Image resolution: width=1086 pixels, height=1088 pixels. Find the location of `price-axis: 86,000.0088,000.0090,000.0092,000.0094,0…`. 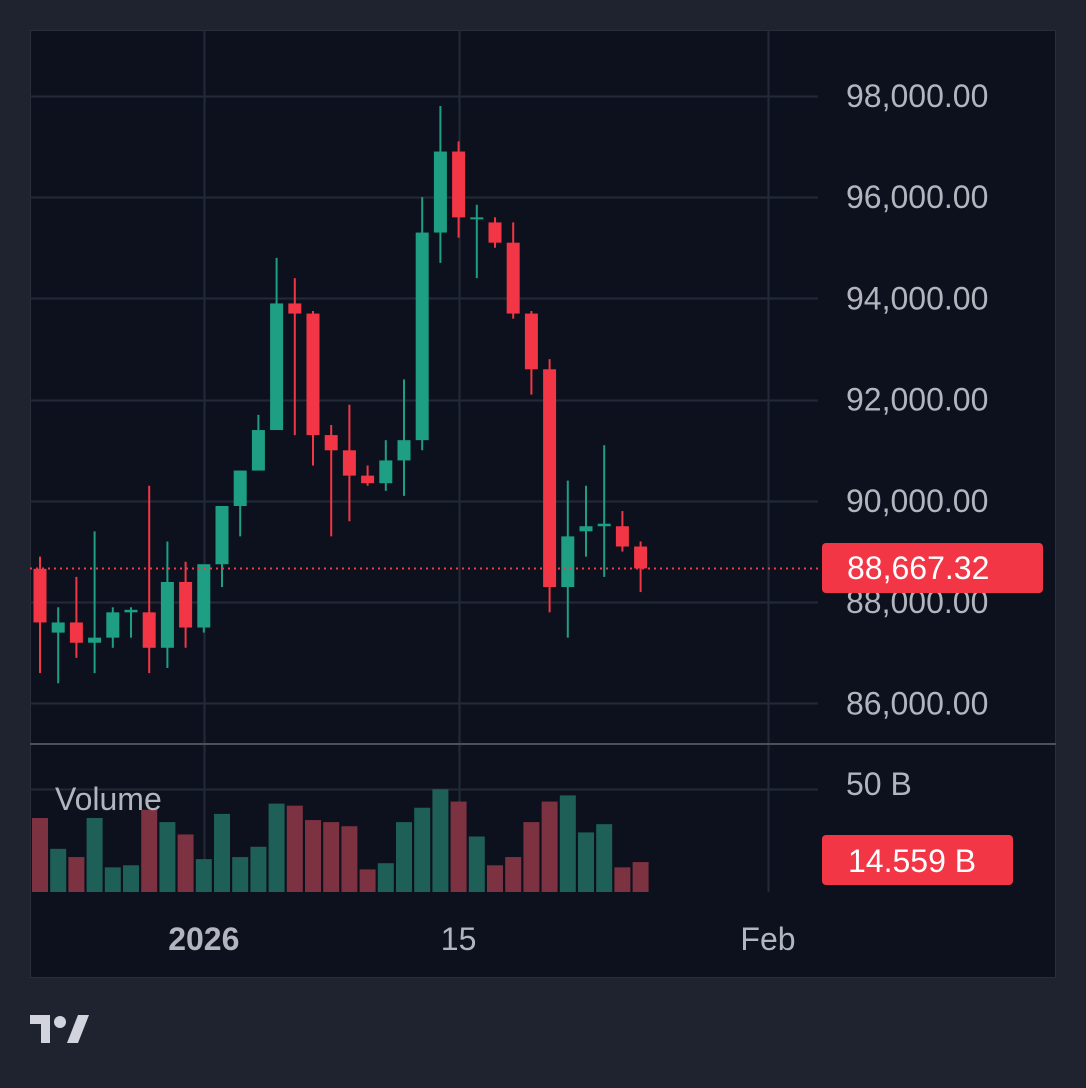

price-axis: 86,000.0088,000.0090,000.0092,000.0094,0… is located at coordinates (917, 400).